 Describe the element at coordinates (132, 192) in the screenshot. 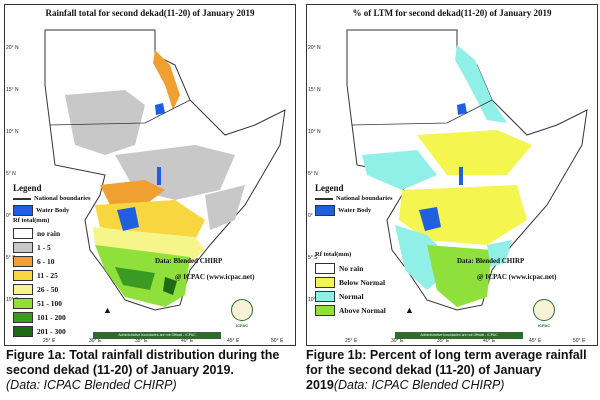

I see `rain-6-10-center` at that location.